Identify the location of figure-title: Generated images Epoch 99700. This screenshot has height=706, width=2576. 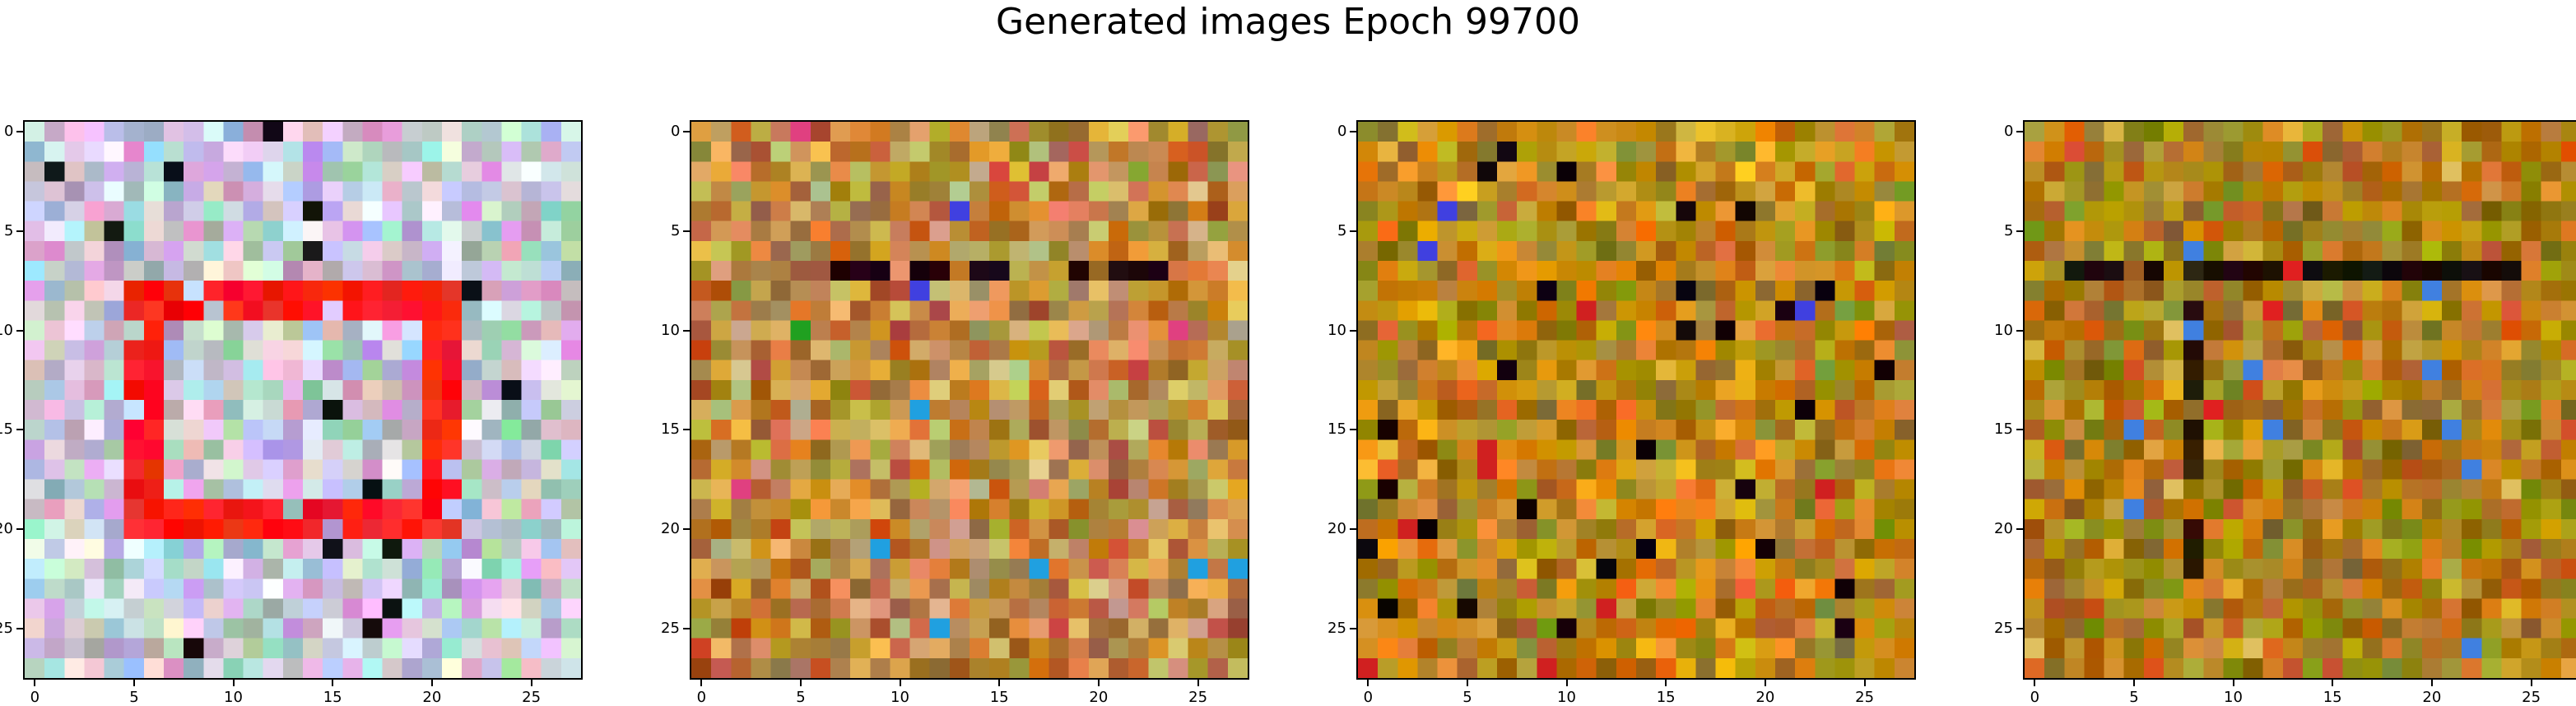
(1288, 22).